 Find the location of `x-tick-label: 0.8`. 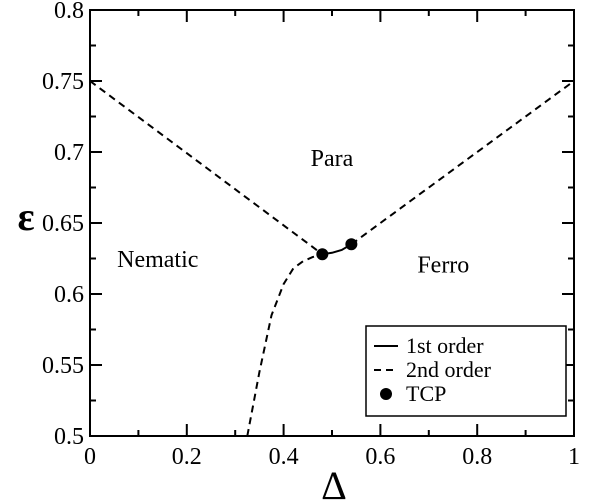

x-tick-label: 0.8 is located at coordinates (477, 457).